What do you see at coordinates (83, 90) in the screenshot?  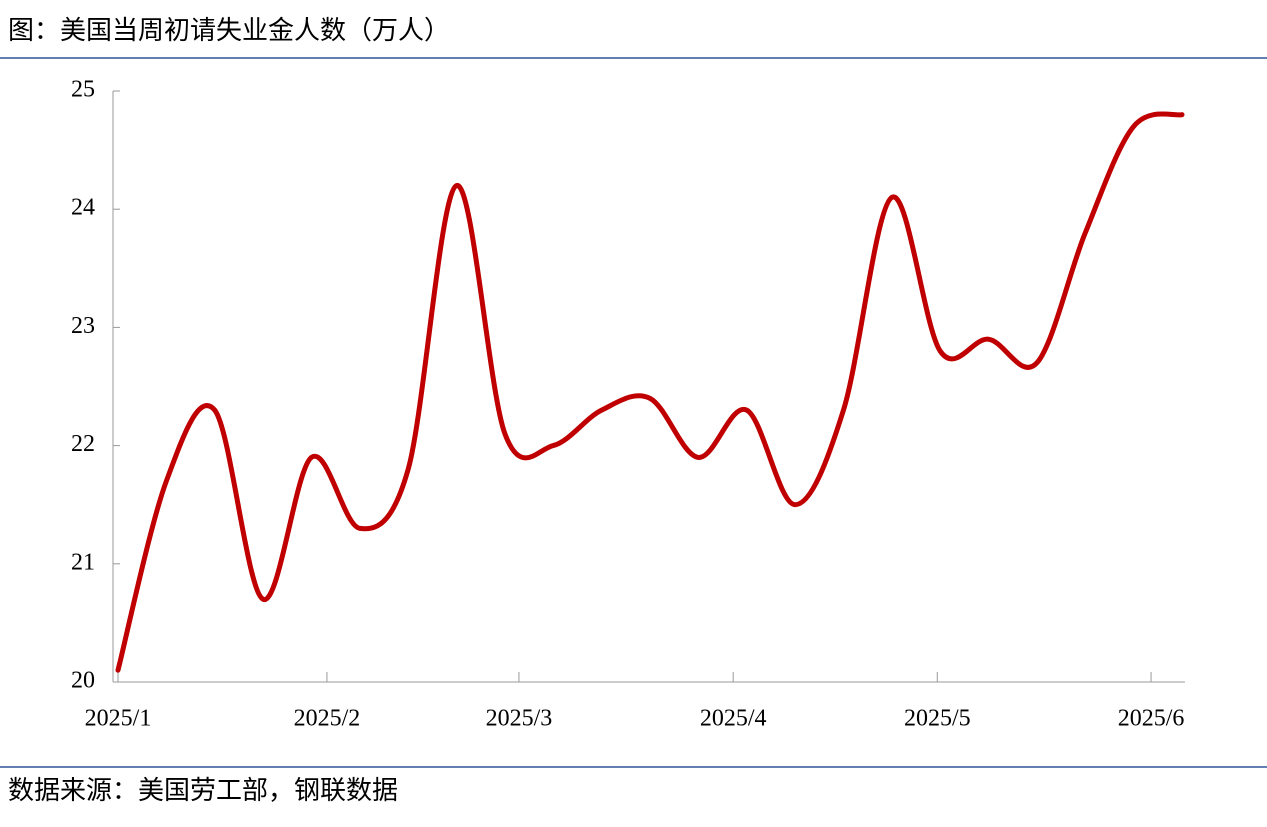 I see `y-tick-label: 25` at bounding box center [83, 90].